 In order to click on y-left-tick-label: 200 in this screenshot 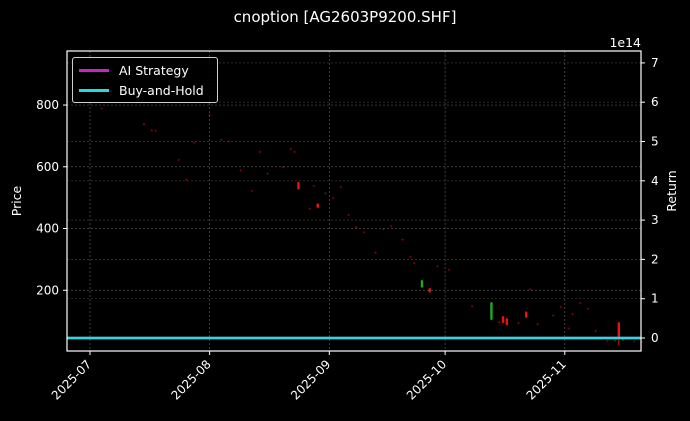, I will do `click(47, 290)`.